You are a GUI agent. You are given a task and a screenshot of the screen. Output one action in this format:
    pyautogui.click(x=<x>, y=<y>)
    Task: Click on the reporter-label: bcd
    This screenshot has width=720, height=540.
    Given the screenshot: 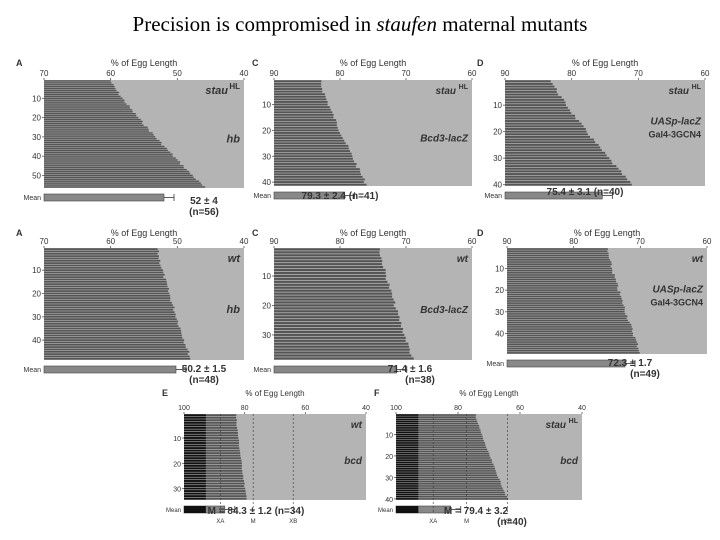 What is the action you would take?
    pyautogui.click(x=569, y=461)
    